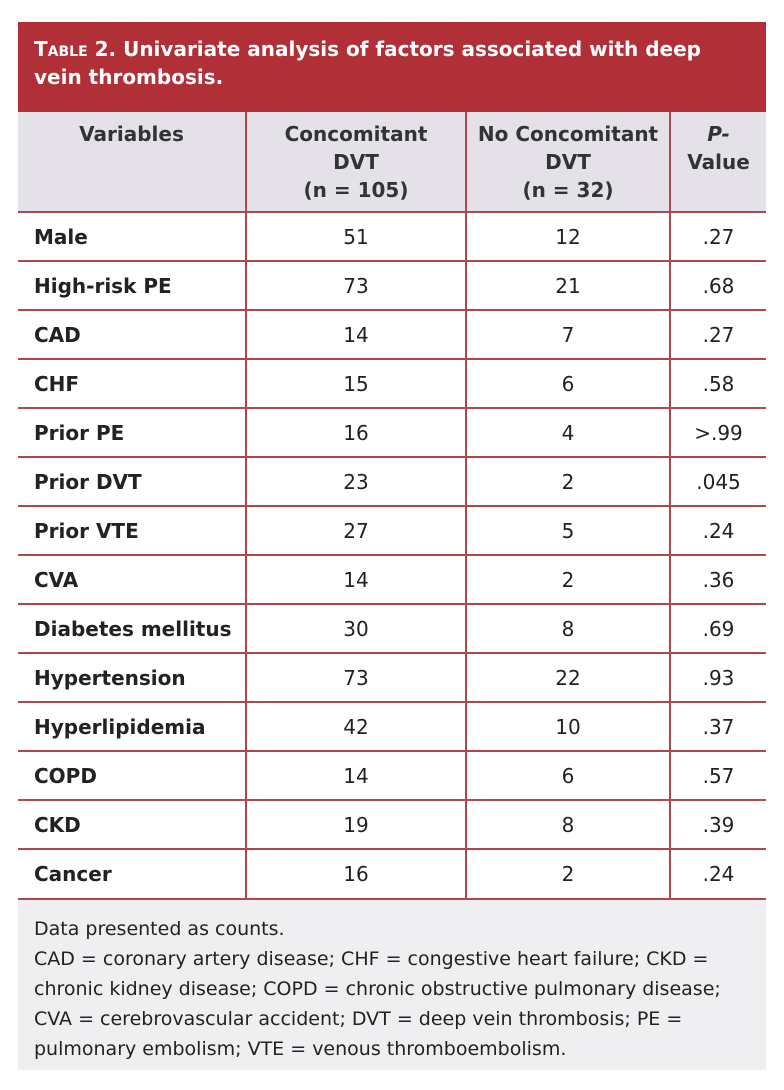  I want to click on column-header: P- Value, so click(717, 162).